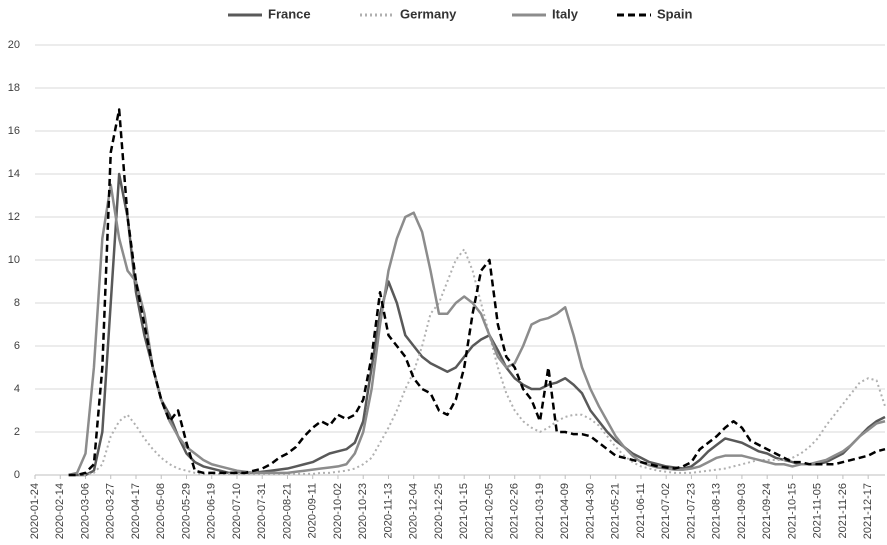 This screenshot has width=887, height=545. Describe the element at coordinates (14, 217) in the screenshot. I see `y-tick-label: 12` at that location.